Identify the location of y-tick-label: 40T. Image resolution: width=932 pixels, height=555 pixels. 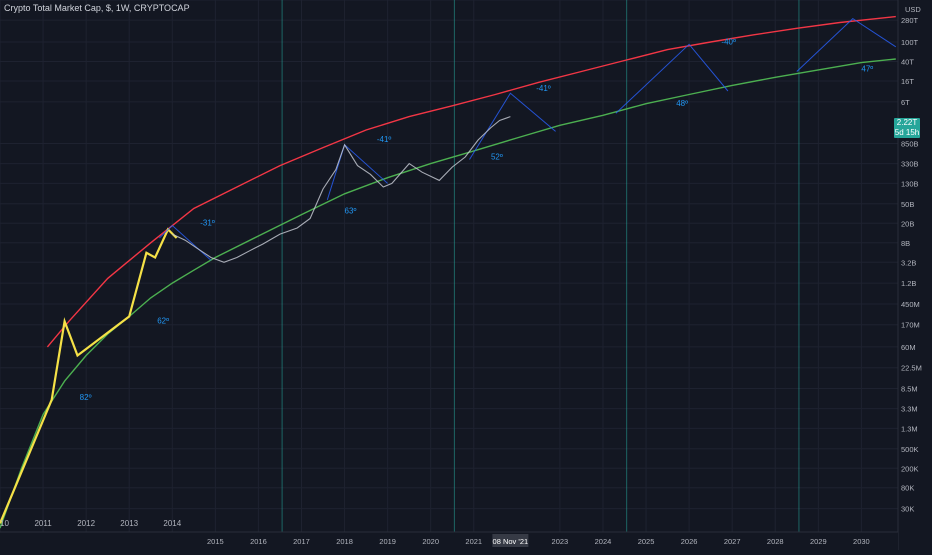
(907, 62).